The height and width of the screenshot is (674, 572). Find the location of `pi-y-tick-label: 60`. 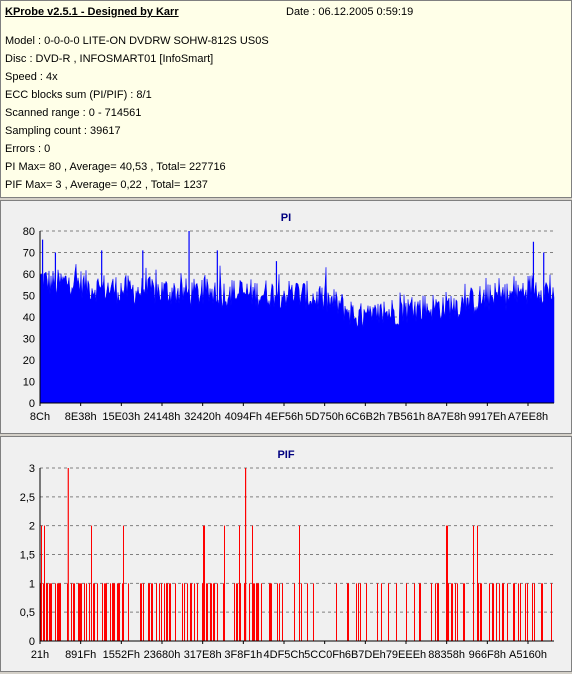

pi-y-tick-label: 60 is located at coordinates (29, 275).